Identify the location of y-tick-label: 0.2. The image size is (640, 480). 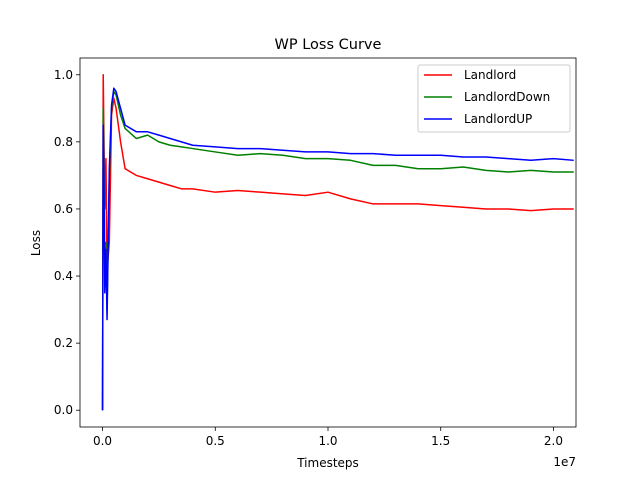
(63, 343).